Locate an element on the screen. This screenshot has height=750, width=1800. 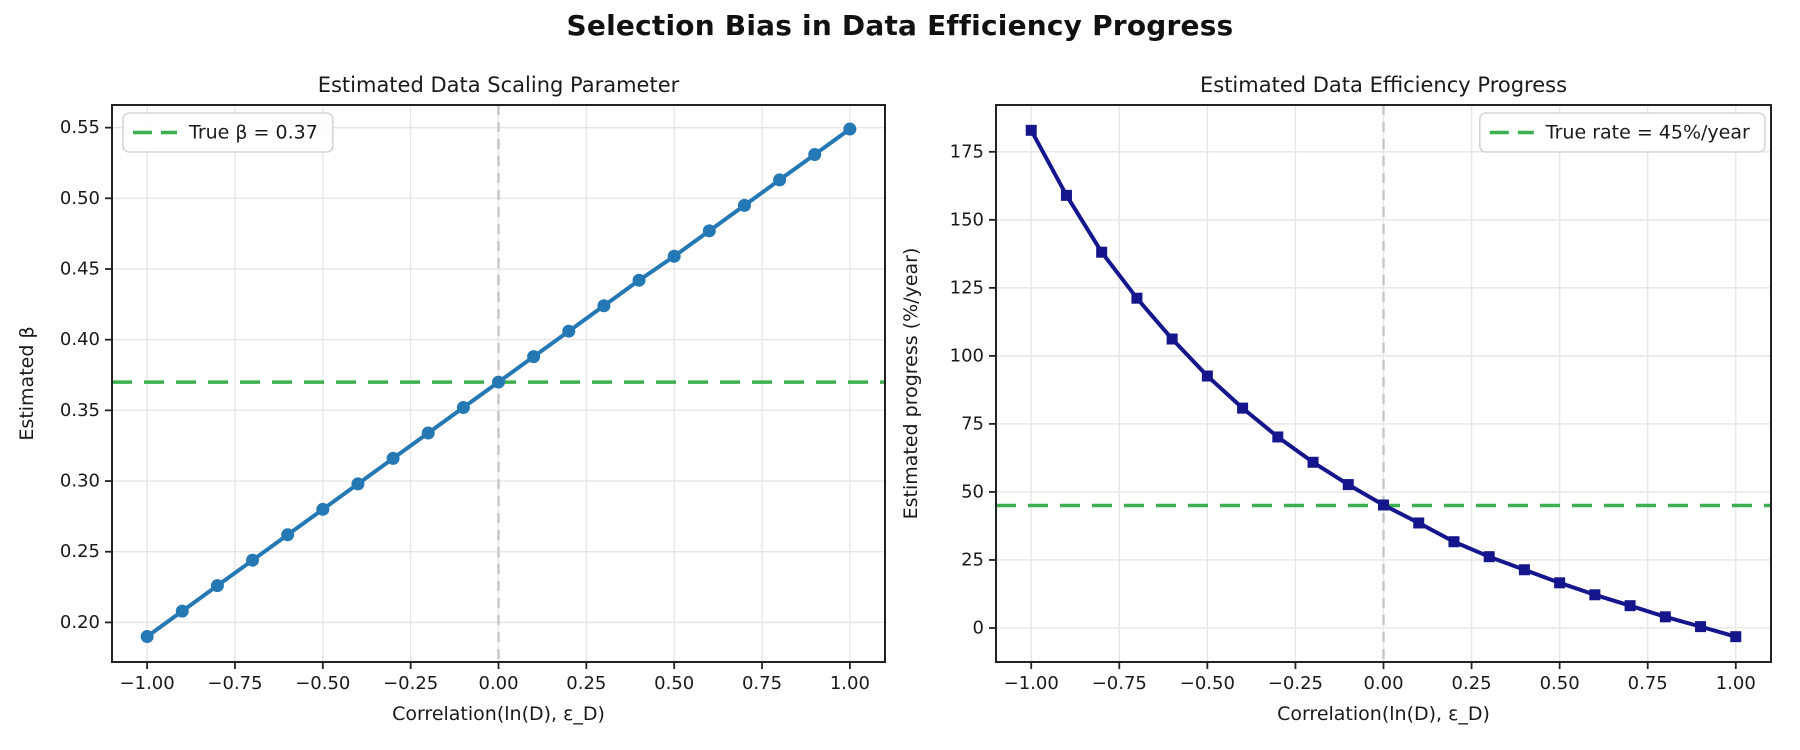
y-tick-label: 0.30 is located at coordinates (80, 481).